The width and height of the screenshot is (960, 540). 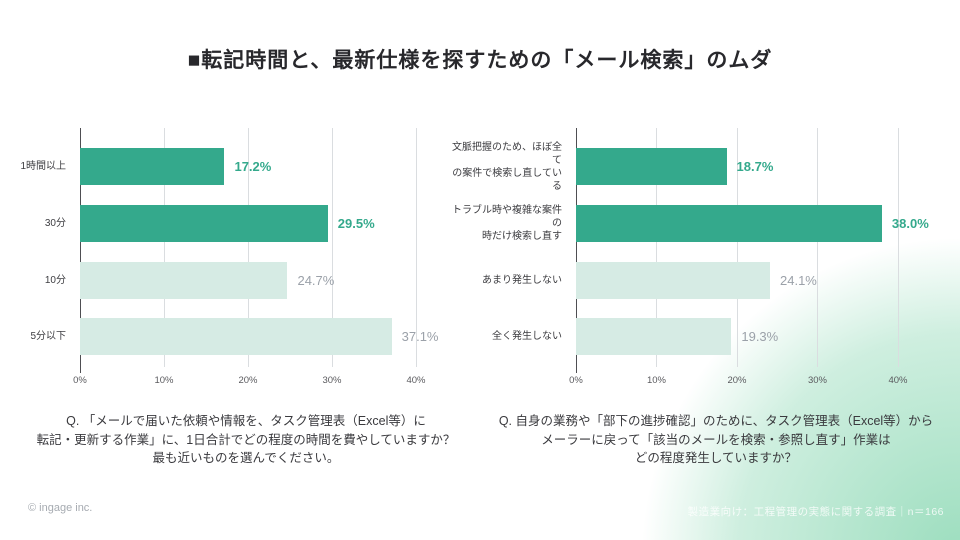 I want to click on category-label: 5分以下, so click(x=48, y=336).